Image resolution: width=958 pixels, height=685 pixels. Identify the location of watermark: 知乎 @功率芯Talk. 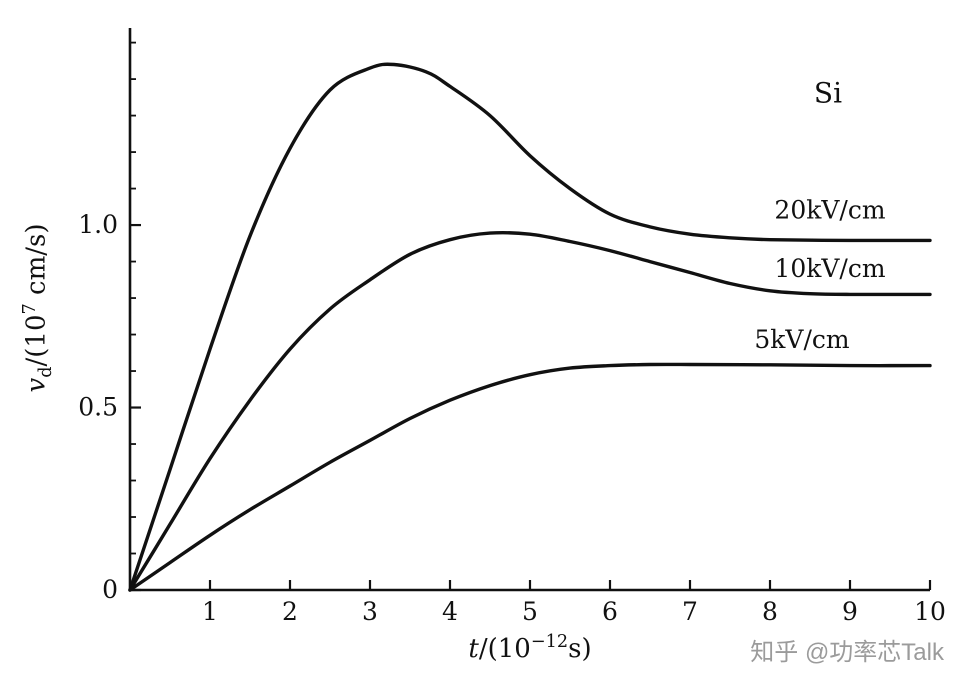
(847, 652).